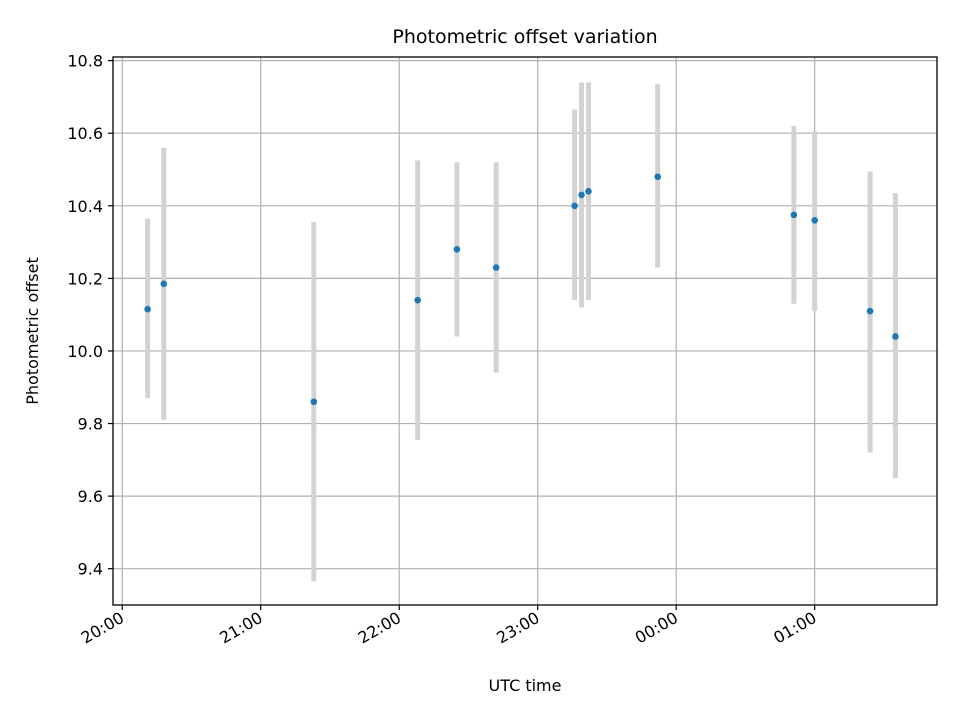  What do you see at coordinates (90, 424) in the screenshot?
I see `y-tick-label: 9.8` at bounding box center [90, 424].